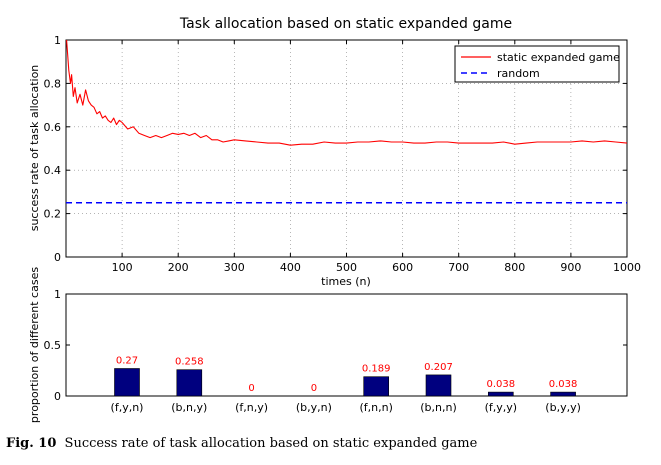 The image size is (661, 465). Describe the element at coordinates (234, 267) in the screenshot. I see `x-tick-label: 300` at that location.